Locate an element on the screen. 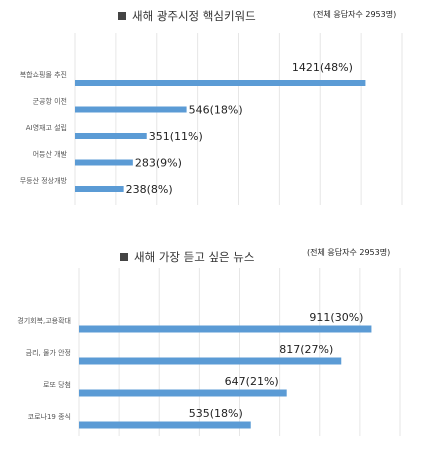 The width and height of the screenshot is (422, 450). category-label: 경기회복,고용확대 is located at coordinates (44, 320).